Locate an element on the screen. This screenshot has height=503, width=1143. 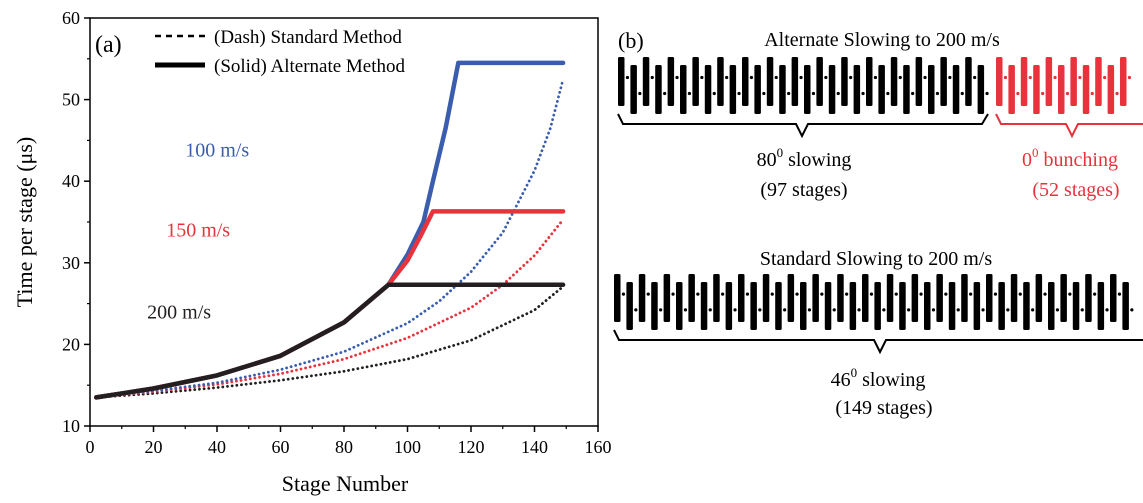
alternate-slowing-stages: (97 stages) is located at coordinates (803, 190).